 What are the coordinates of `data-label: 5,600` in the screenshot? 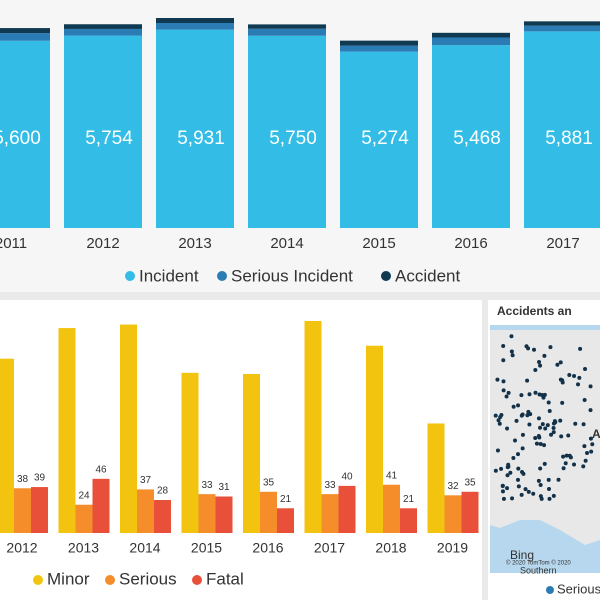 It's located at (20, 138).